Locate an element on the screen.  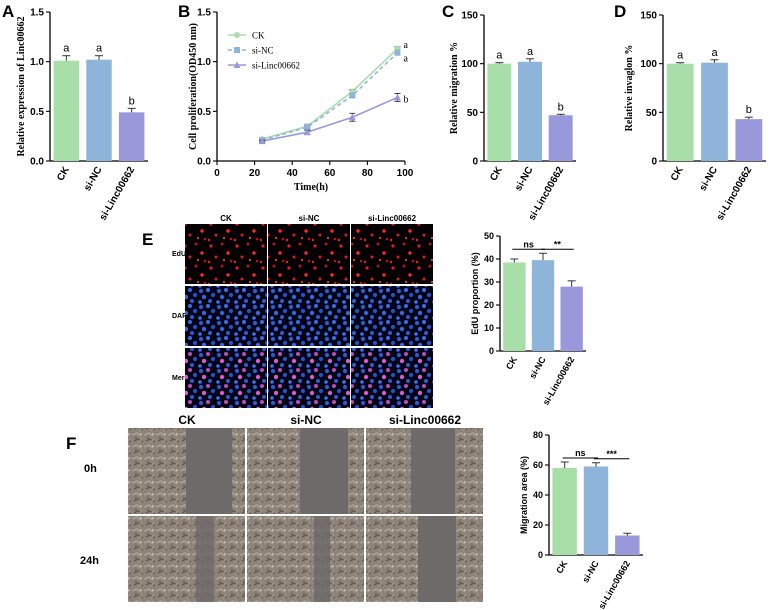
edu-col-label-sinc: si-NC is located at coordinates (309, 218).